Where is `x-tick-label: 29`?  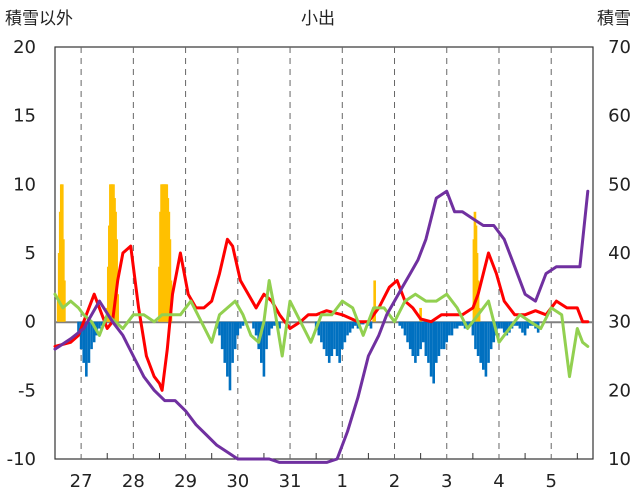 x-tick-label: 29 is located at coordinates (185, 481).